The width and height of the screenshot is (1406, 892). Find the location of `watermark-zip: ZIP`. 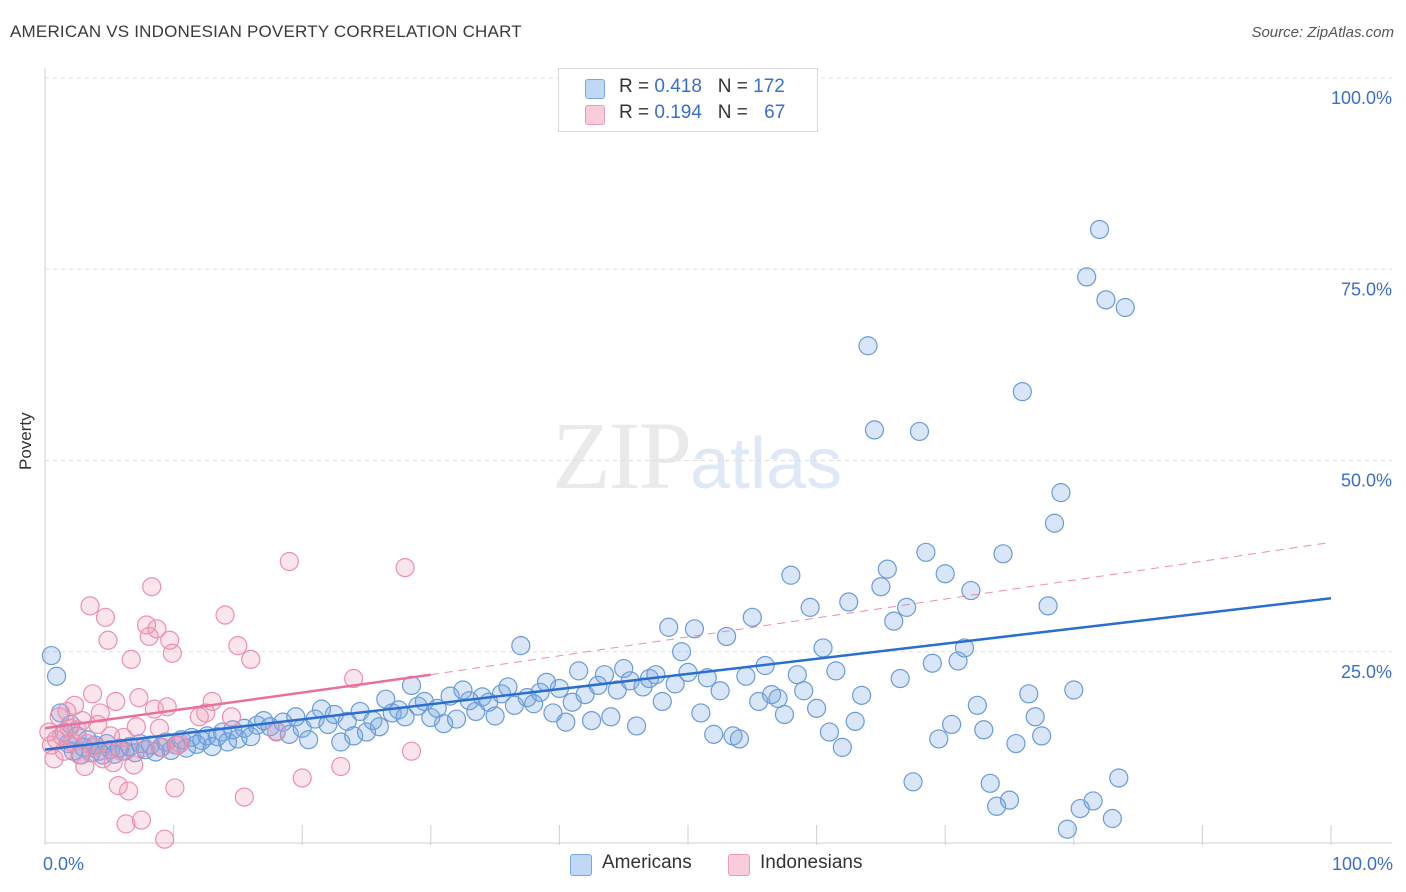

watermark-zip: ZIP is located at coordinates (622, 455).